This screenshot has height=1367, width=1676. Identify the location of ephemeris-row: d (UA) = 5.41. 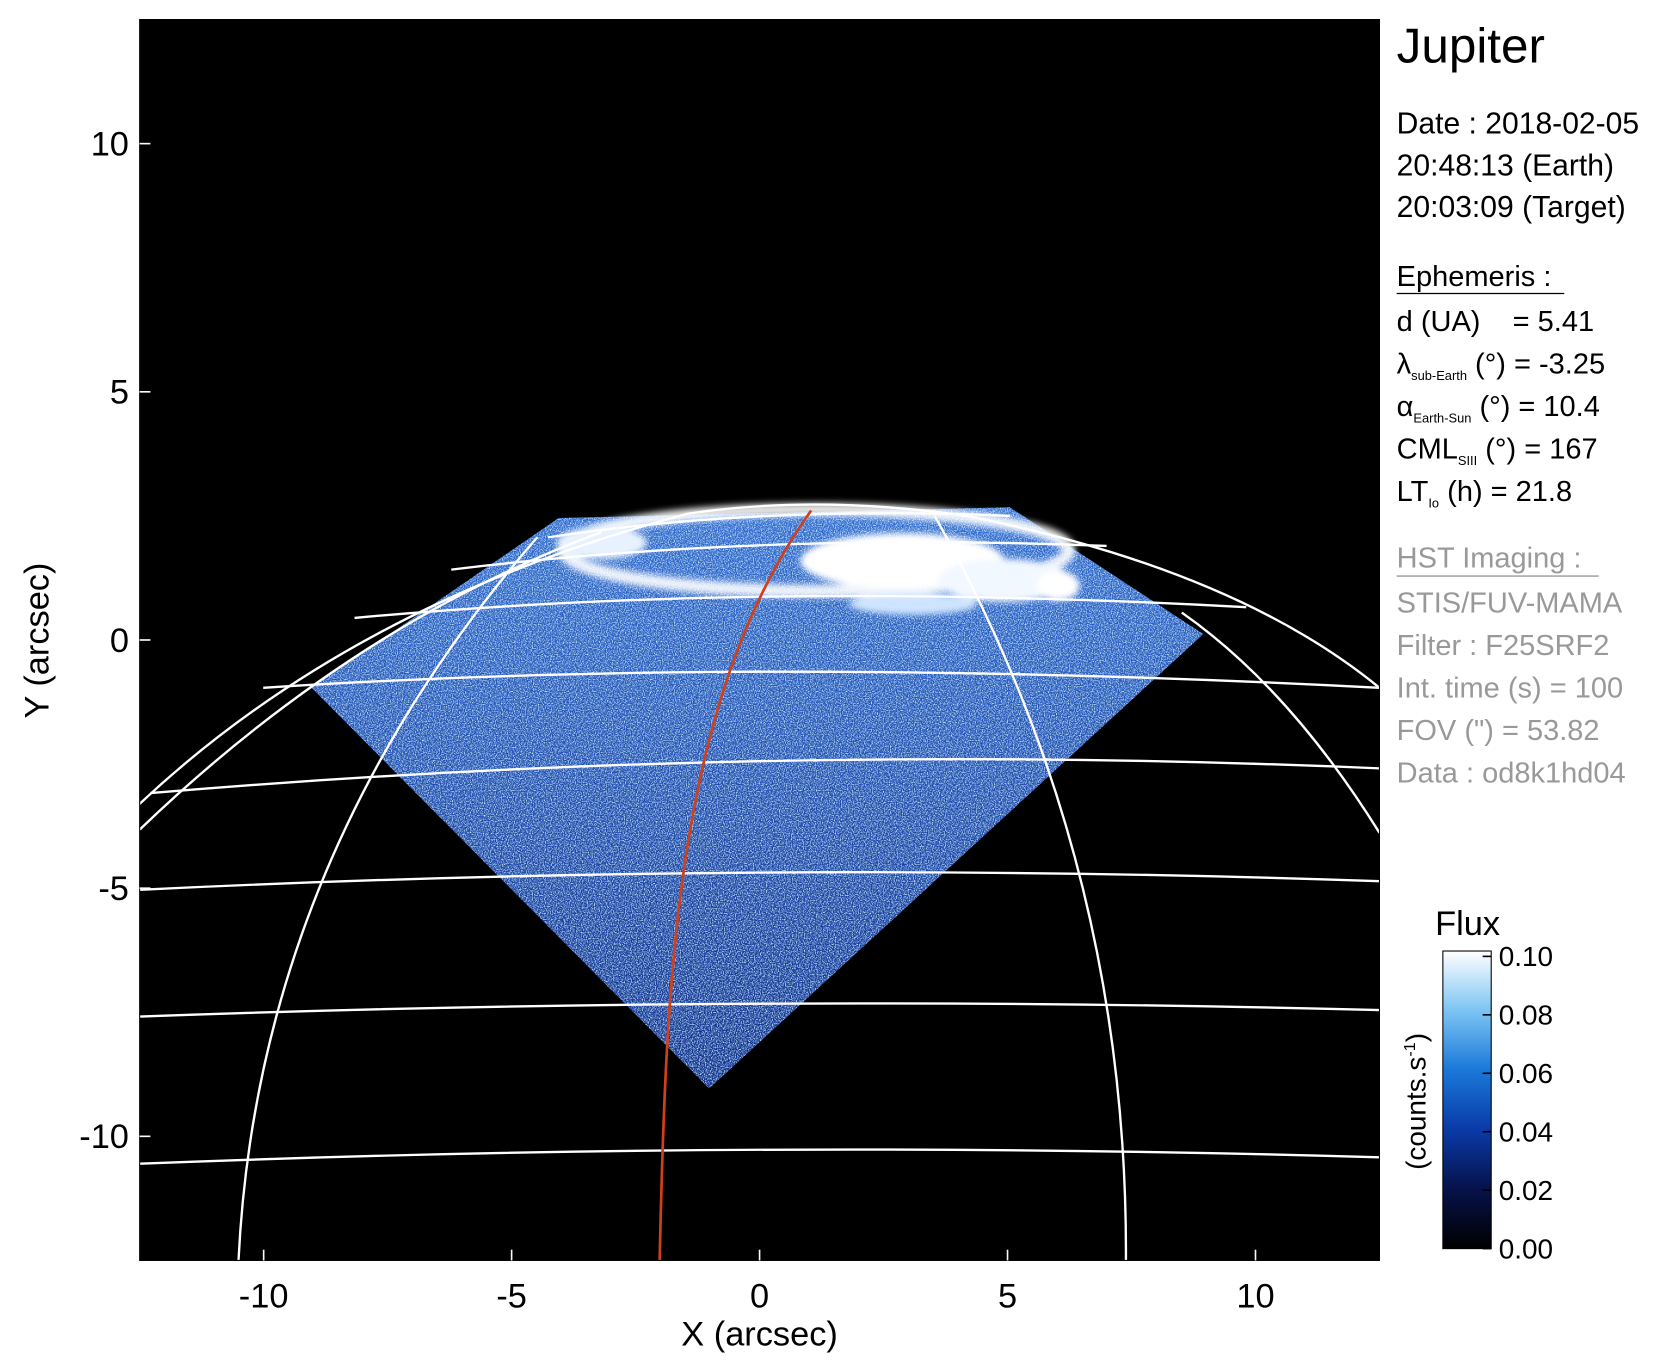
(1495, 322).